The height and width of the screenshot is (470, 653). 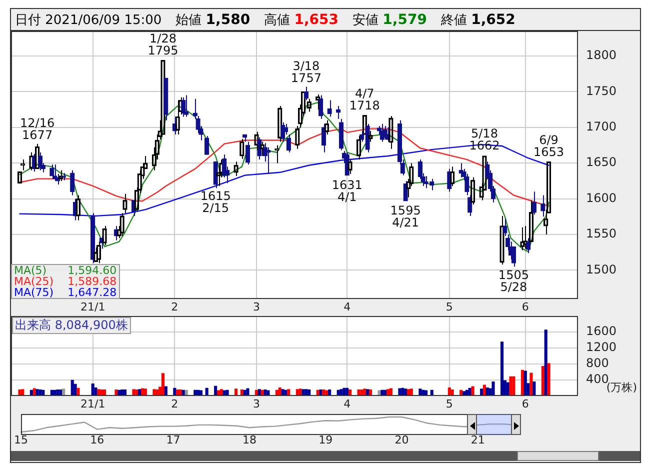 I want to click on annotation: 4/7 1718, so click(x=364, y=99).